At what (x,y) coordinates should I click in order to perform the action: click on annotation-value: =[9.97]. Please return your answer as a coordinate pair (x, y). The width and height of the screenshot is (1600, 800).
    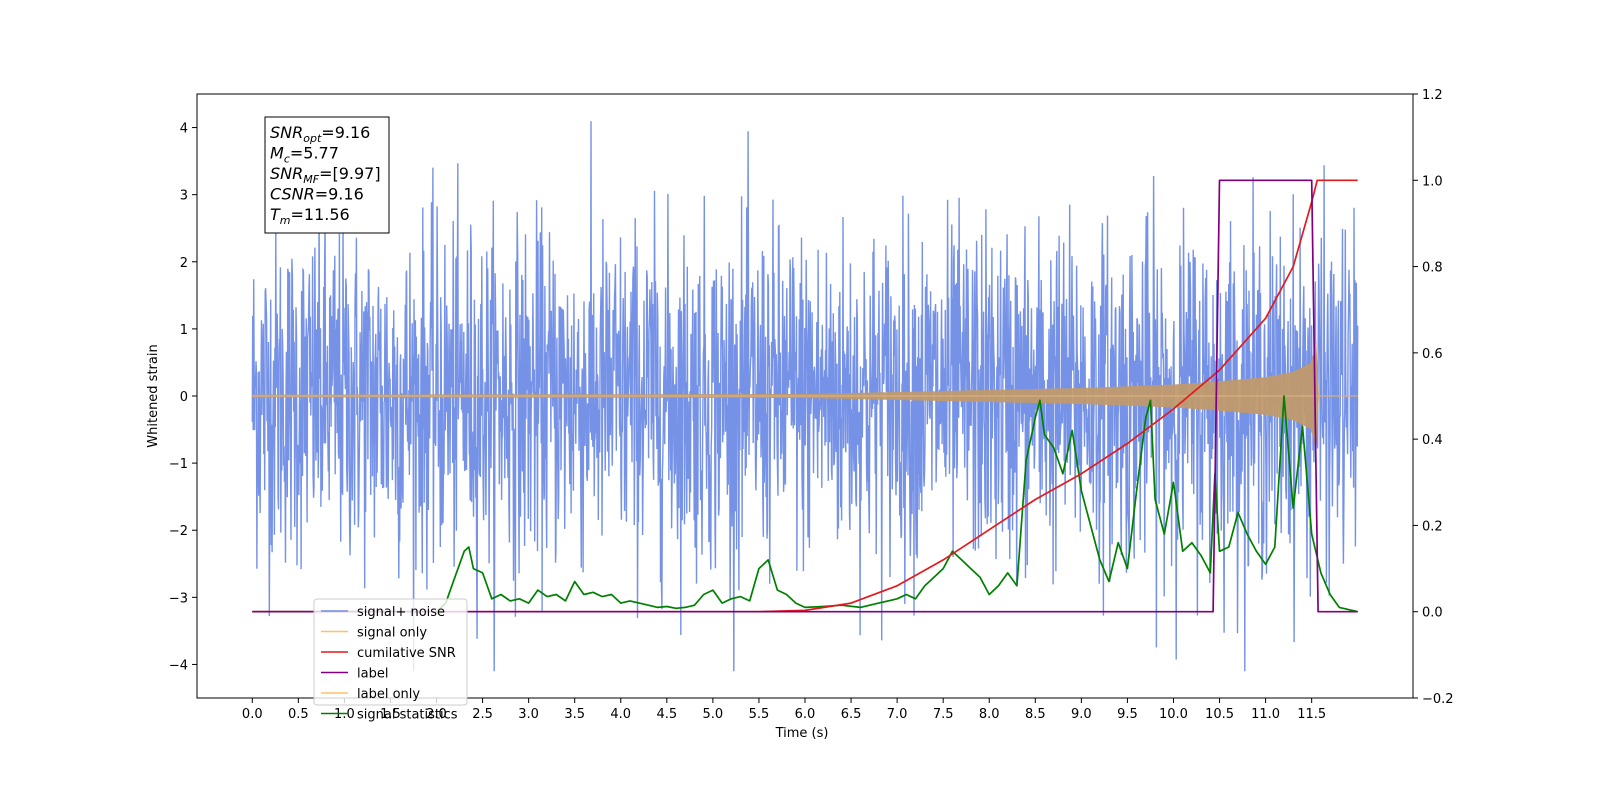
    Looking at the image, I should click on (350, 173).